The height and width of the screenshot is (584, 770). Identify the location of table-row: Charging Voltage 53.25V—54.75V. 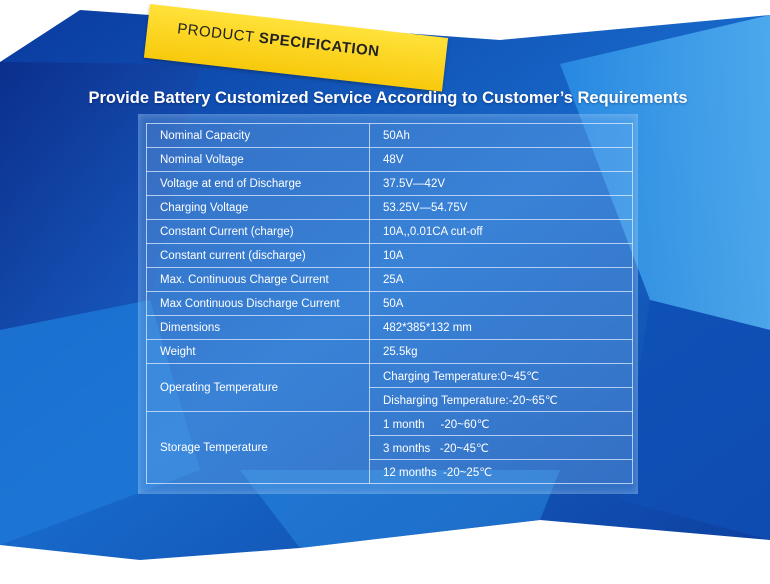
(389, 207).